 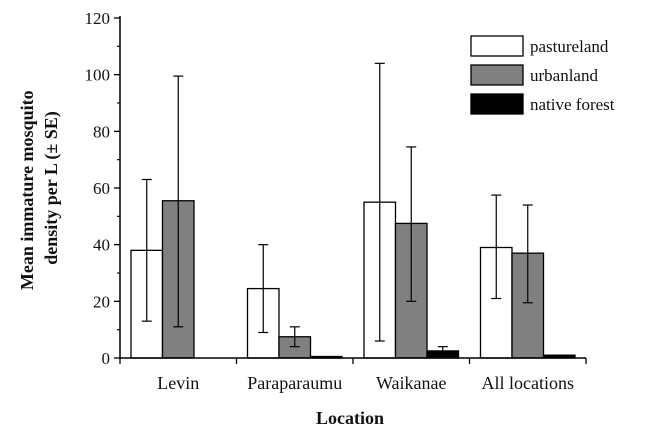 What do you see at coordinates (106, 358) in the screenshot?
I see `y-tick-label-0: 0` at bounding box center [106, 358].